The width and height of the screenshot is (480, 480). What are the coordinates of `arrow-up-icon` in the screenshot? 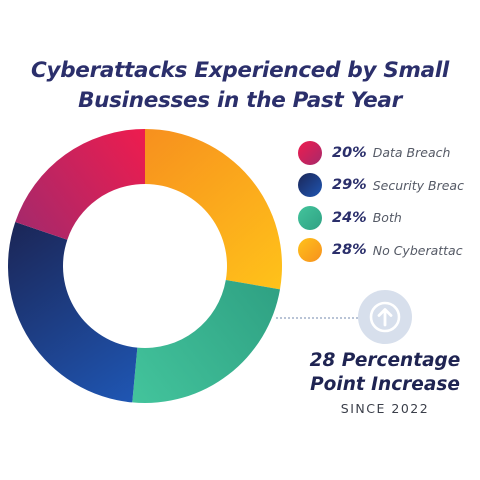 It's located at (385, 317).